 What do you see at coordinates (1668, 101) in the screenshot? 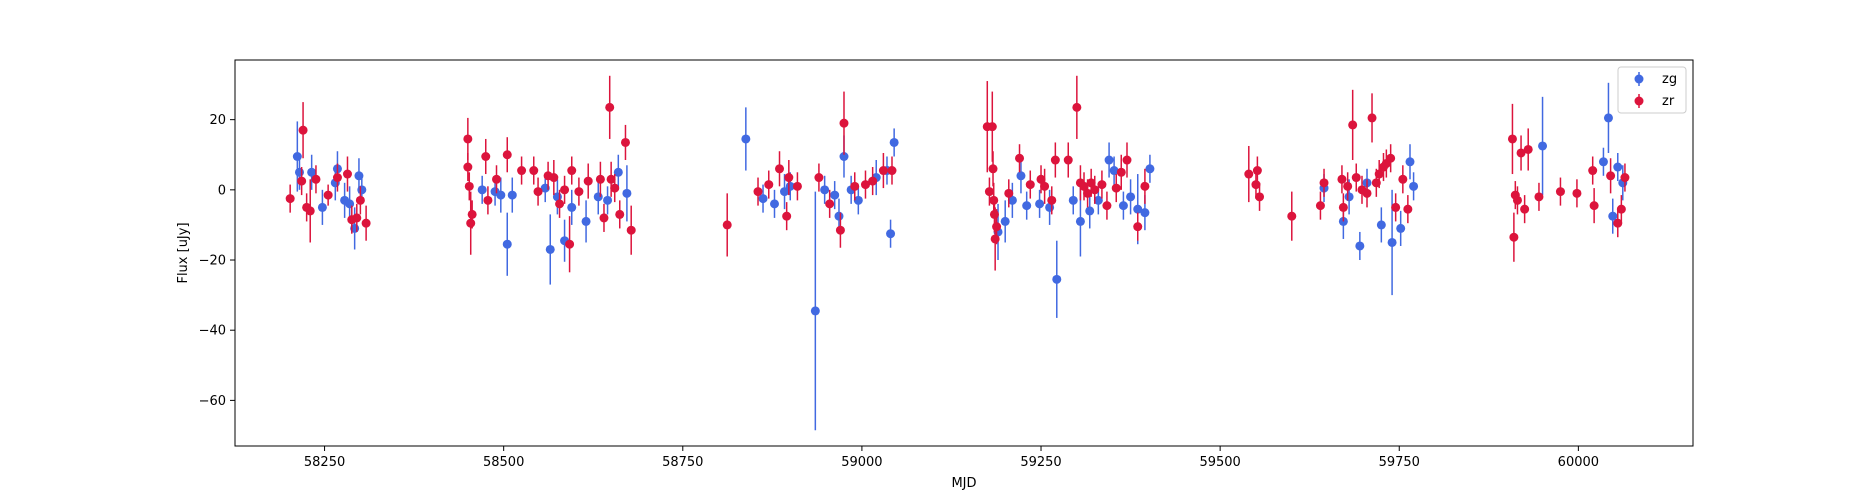
I see `legend-label-zr: zr` at bounding box center [1668, 101].